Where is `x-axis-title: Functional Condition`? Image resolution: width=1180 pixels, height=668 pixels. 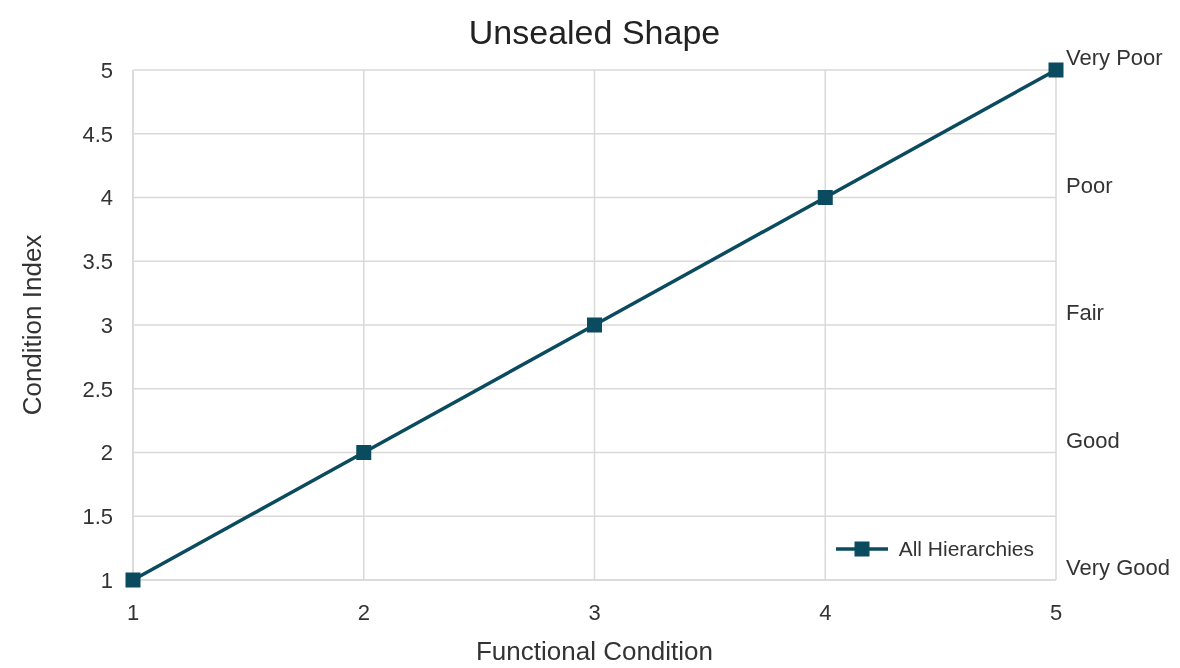
x-axis-title: Functional Condition is located at coordinates (594, 651).